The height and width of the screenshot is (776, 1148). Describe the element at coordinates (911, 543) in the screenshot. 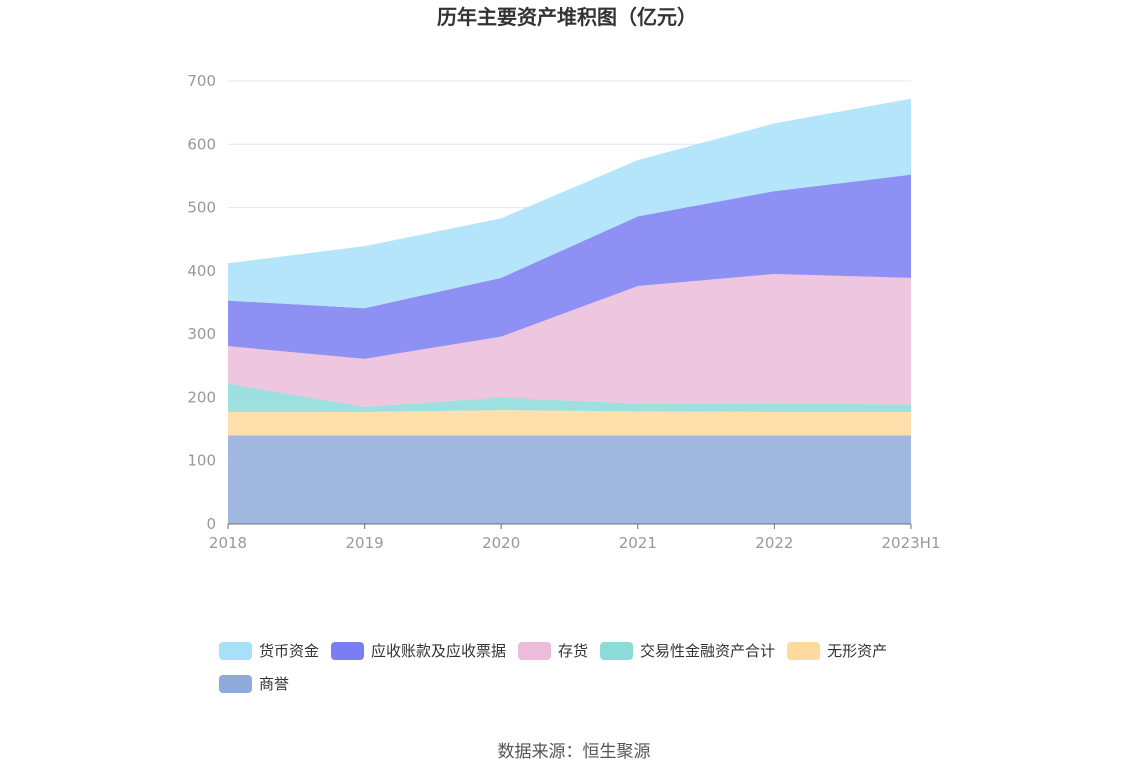

I see `x-tick-label: 2023H1` at that location.